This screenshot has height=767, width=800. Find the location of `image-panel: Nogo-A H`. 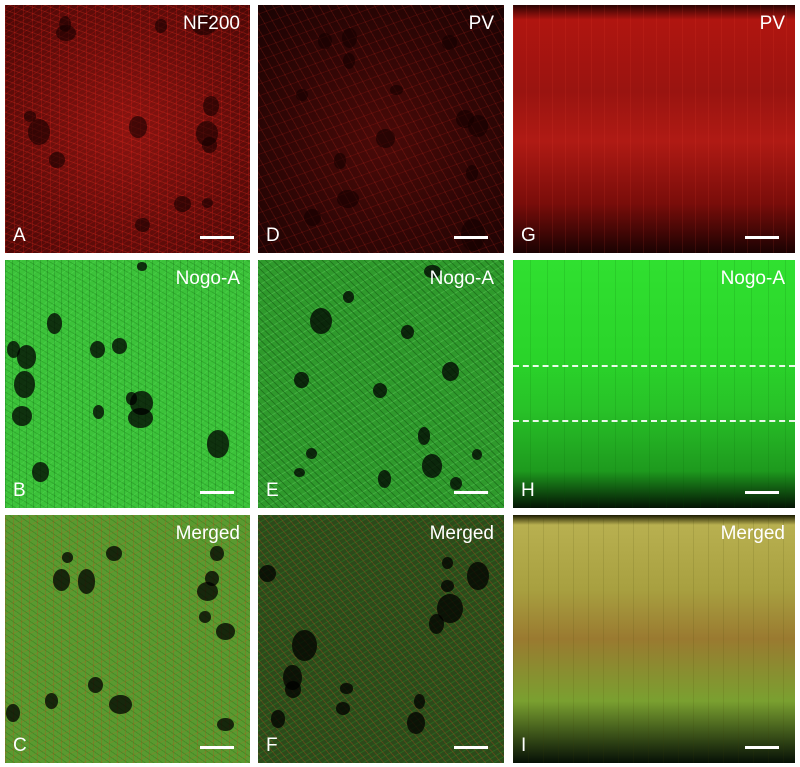

image-panel: Nogo-A H is located at coordinates (654, 384).